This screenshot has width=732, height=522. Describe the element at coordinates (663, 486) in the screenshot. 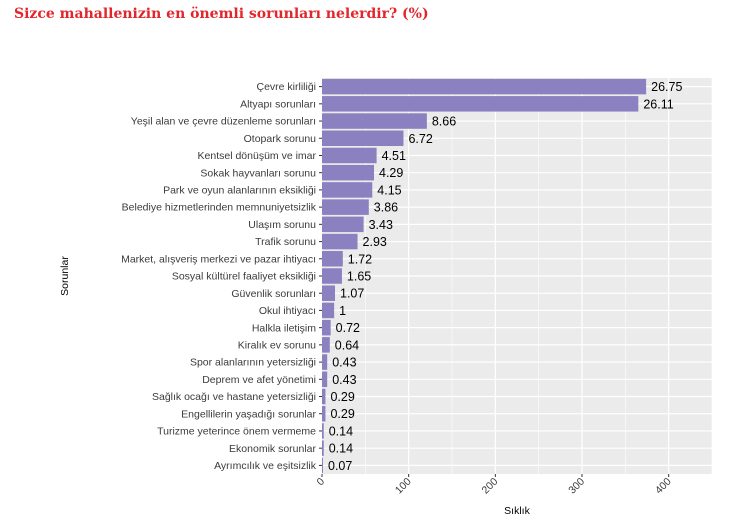

I see `x-tick-label: 400` at that location.